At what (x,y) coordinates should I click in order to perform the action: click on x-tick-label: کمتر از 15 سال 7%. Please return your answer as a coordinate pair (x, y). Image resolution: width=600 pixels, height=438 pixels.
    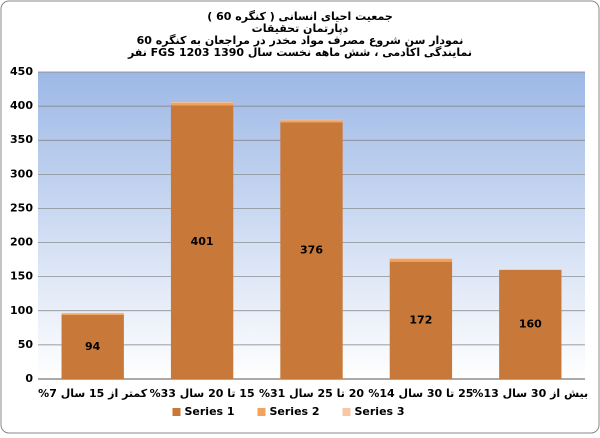
    Looking at the image, I should click on (93, 393).